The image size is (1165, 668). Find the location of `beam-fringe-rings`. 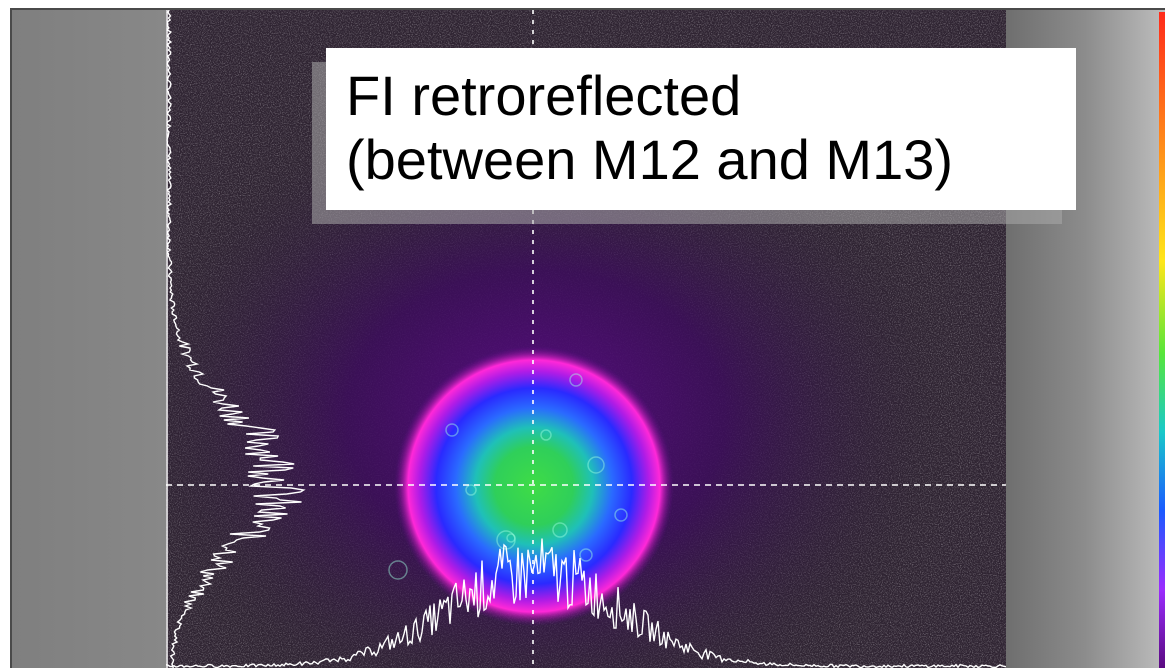

beam-fringe-rings is located at coordinates (508, 476).